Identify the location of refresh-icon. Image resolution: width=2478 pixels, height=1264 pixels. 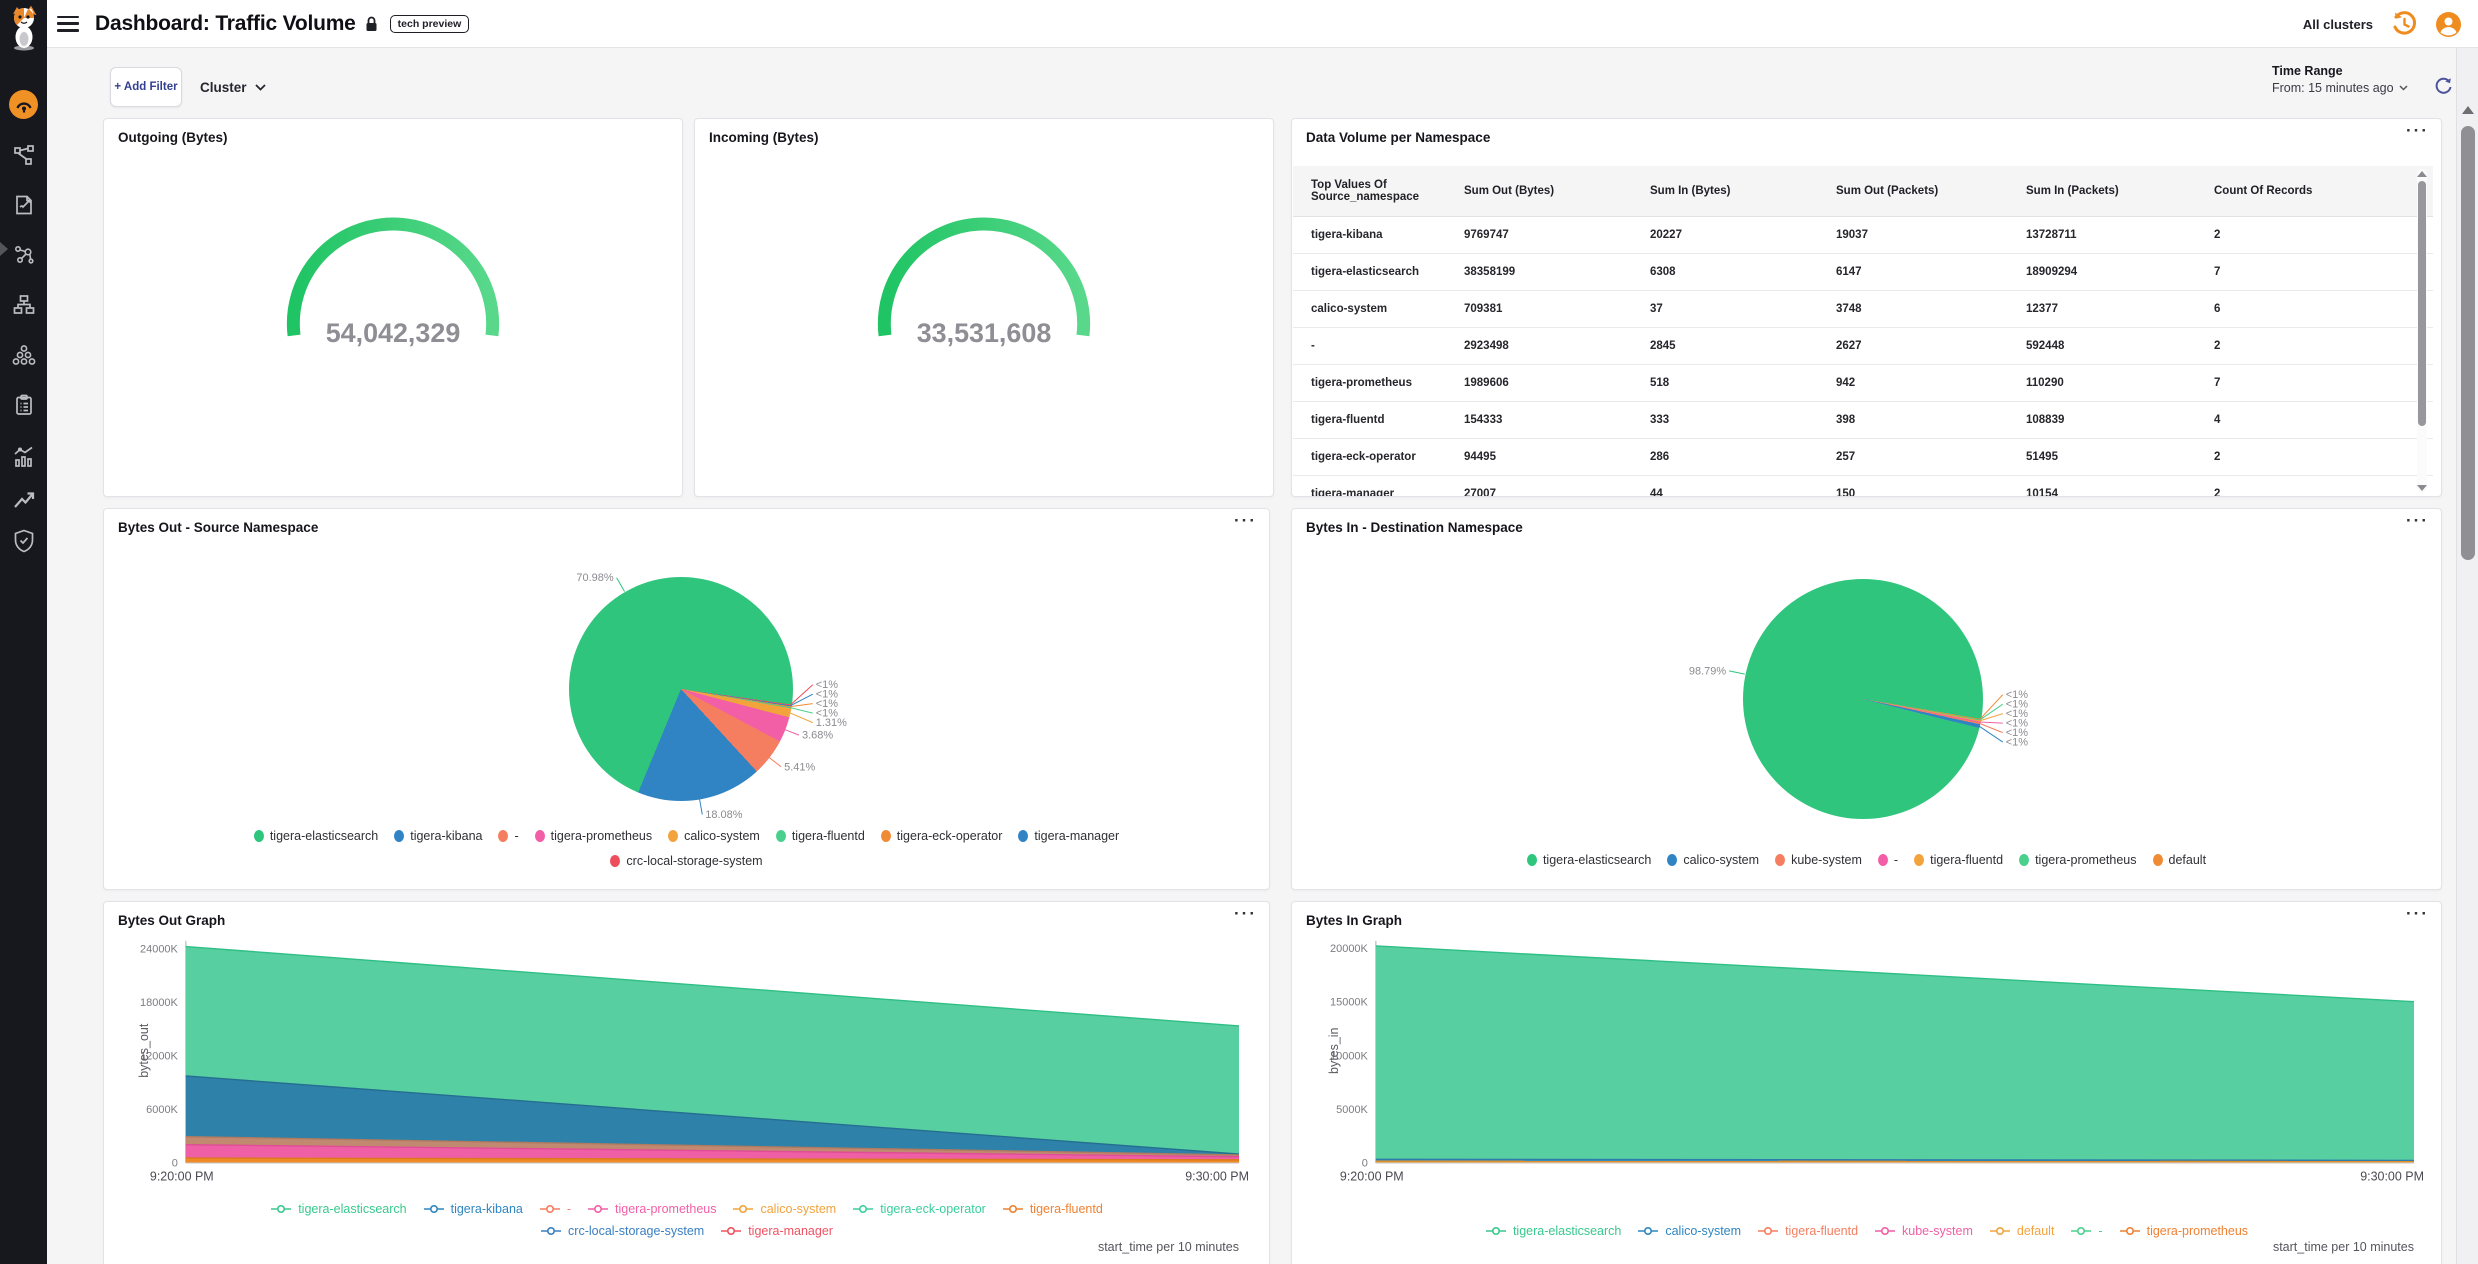
(2443, 85).